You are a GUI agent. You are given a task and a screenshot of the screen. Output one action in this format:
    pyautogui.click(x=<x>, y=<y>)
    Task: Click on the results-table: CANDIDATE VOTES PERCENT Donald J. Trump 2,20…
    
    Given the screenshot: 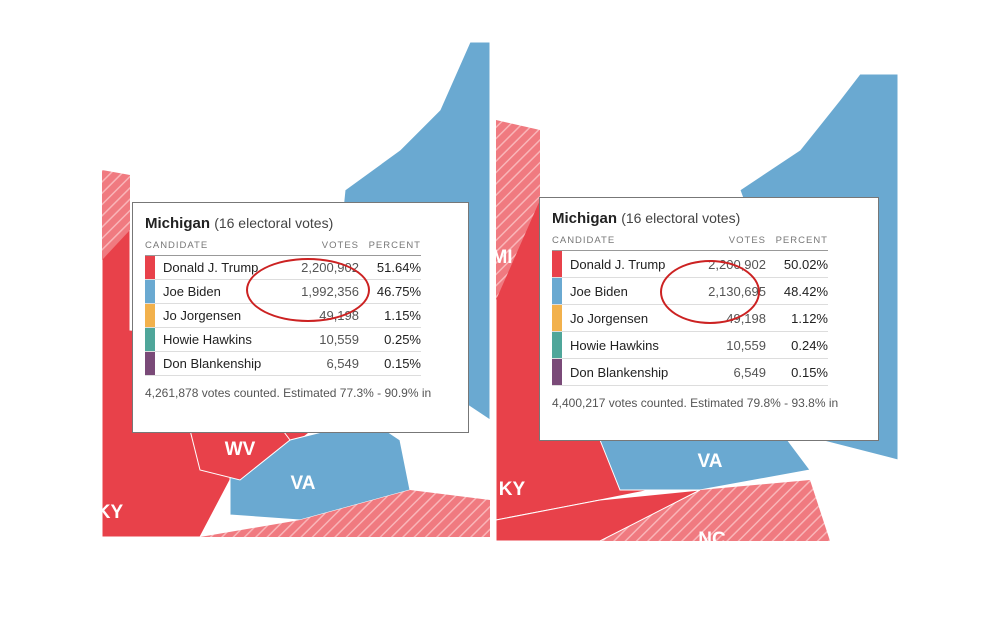 What is the action you would take?
    pyautogui.click(x=690, y=310)
    